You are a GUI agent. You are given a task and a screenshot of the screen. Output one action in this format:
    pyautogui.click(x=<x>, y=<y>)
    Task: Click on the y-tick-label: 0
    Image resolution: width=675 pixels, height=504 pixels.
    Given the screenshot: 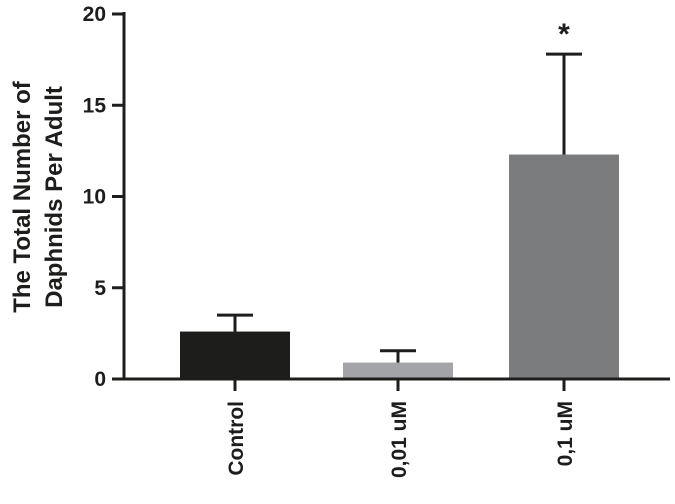 What is the action you would take?
    pyautogui.click(x=100, y=379)
    